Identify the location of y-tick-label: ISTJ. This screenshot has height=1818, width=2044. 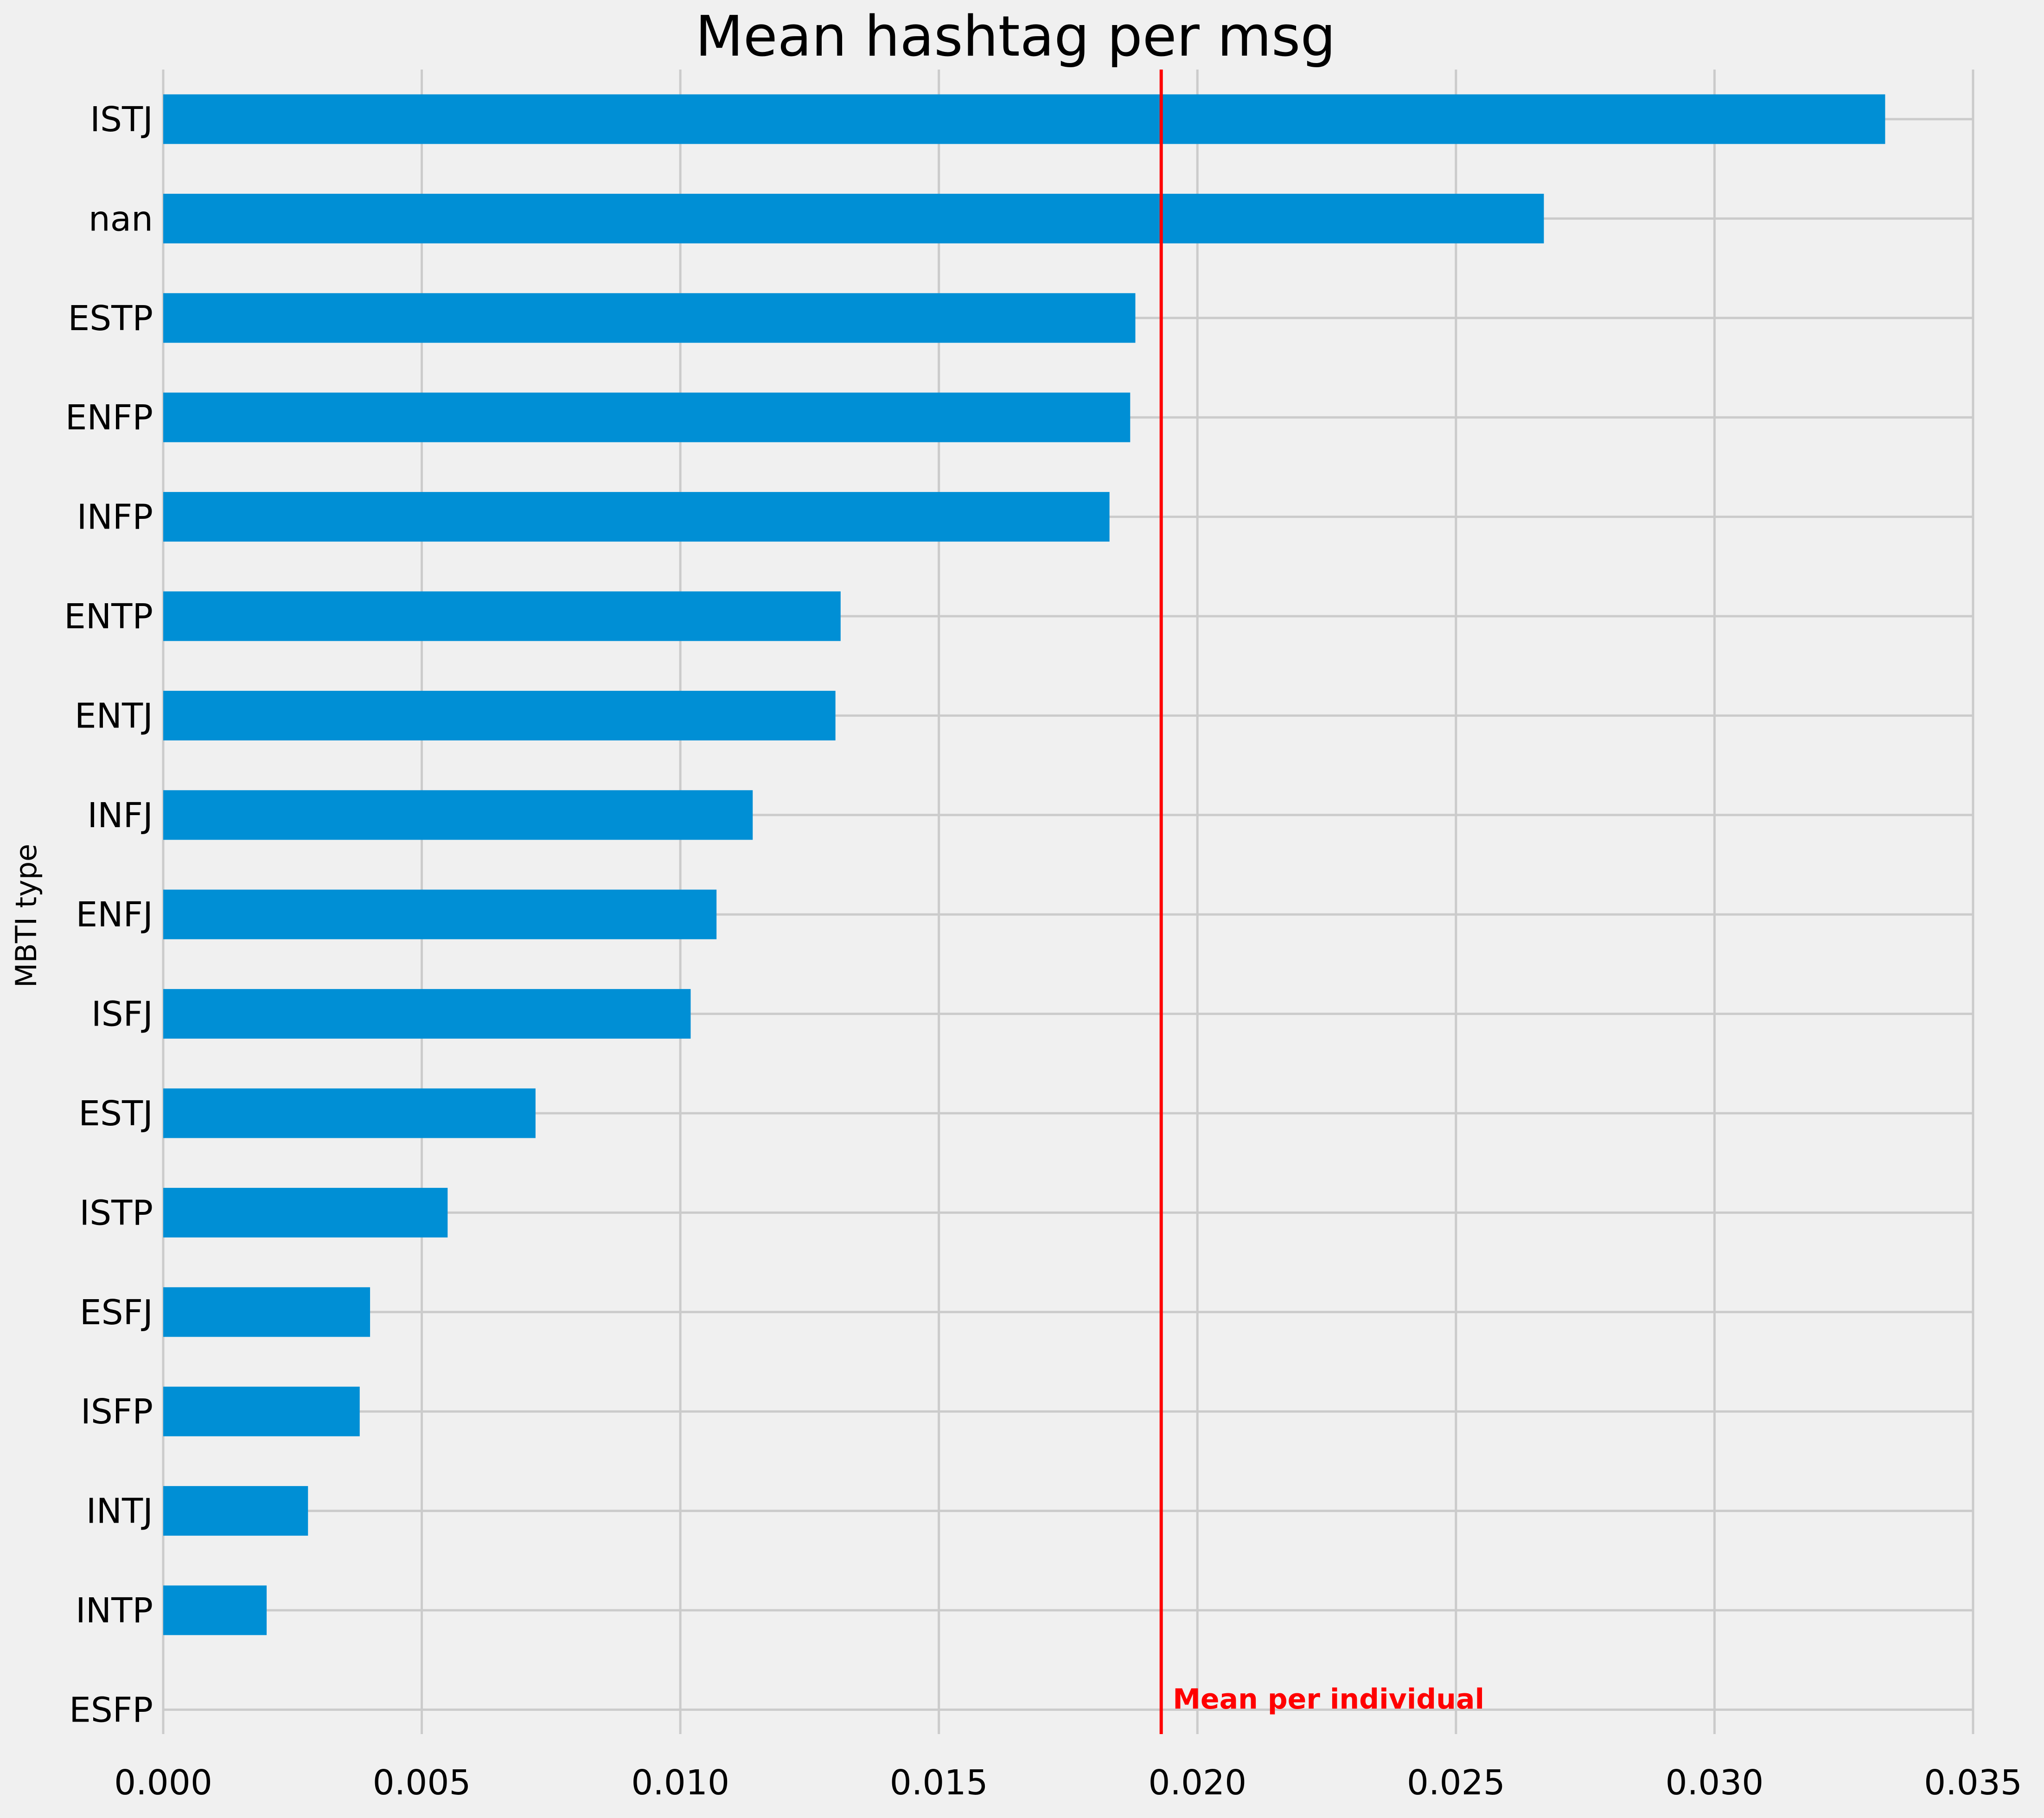
(121, 120).